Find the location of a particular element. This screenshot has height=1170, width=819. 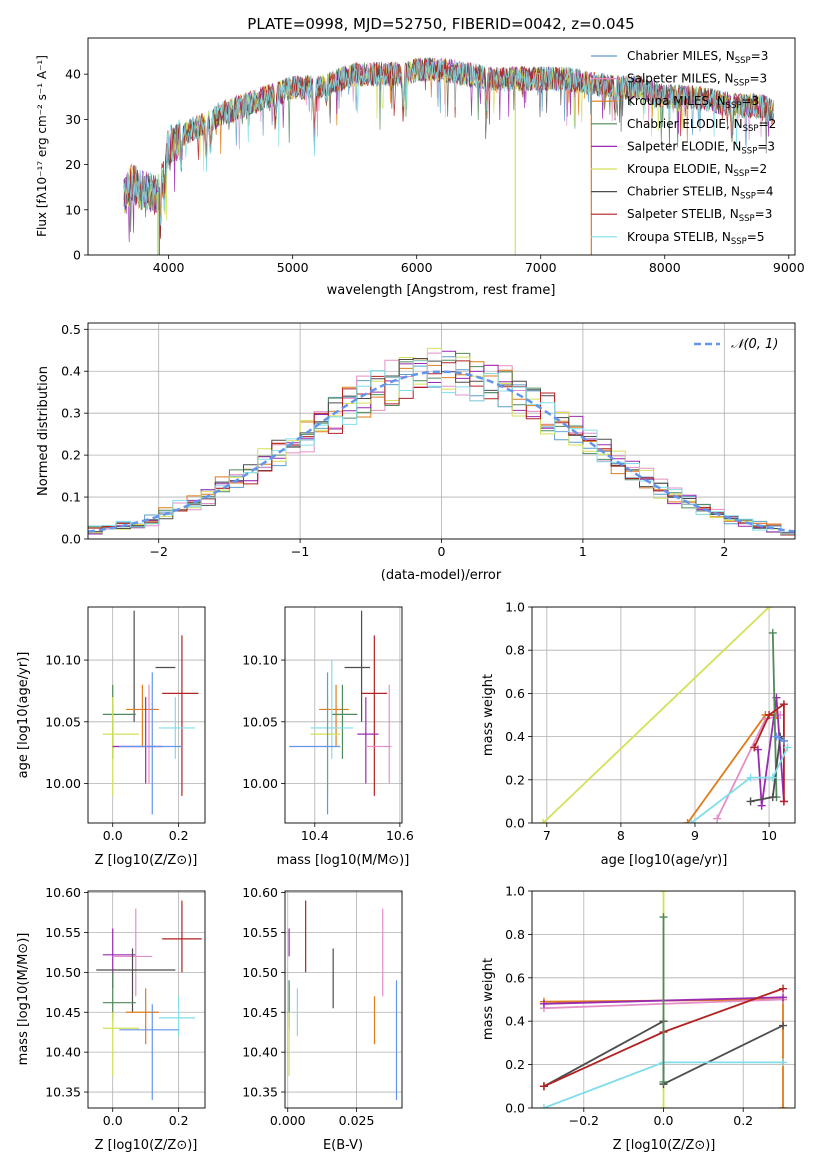

legend-label: Kroupa MILES, NSSP=3 is located at coordinates (693, 102).